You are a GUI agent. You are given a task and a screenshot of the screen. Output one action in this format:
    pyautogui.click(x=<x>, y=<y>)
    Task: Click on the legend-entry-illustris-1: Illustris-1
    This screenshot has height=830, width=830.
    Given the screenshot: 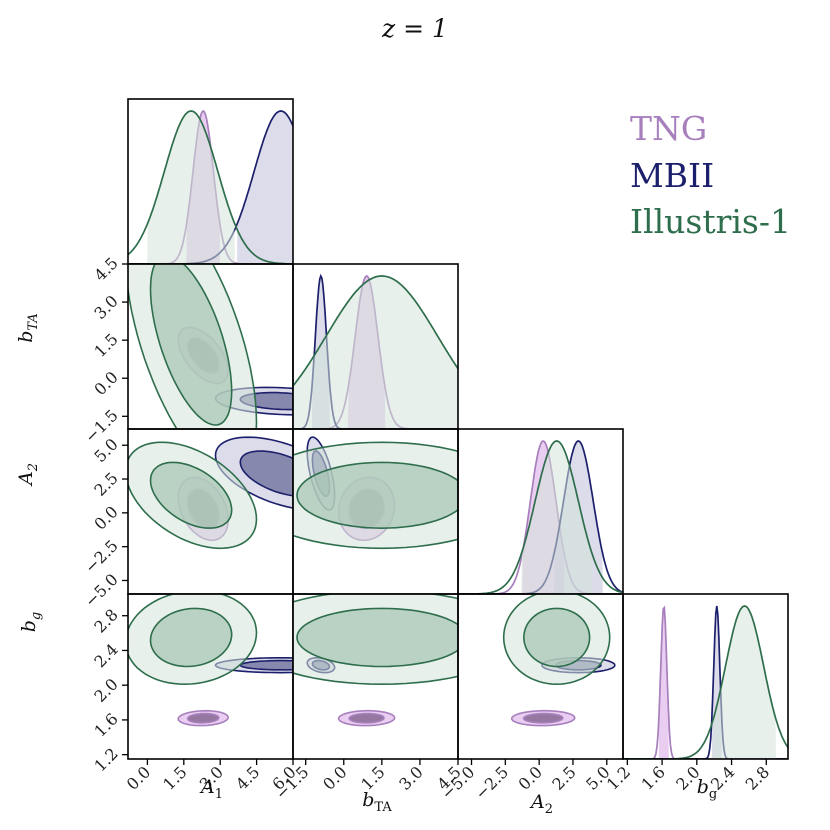 What is the action you would take?
    pyautogui.click(x=710, y=221)
    